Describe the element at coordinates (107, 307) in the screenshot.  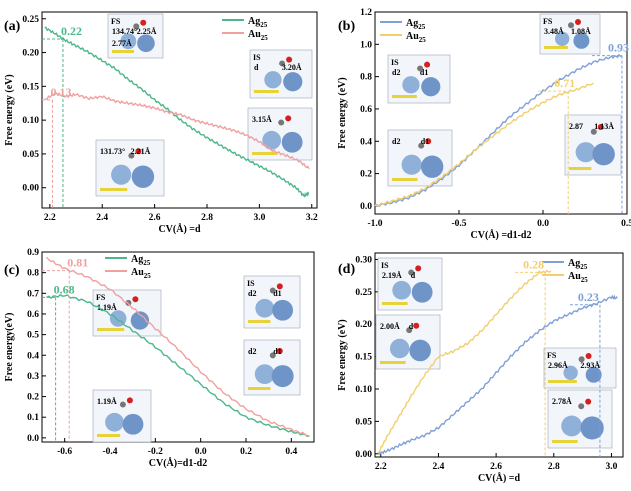
I see `inset-measure-label: 1.19Å` at that location.